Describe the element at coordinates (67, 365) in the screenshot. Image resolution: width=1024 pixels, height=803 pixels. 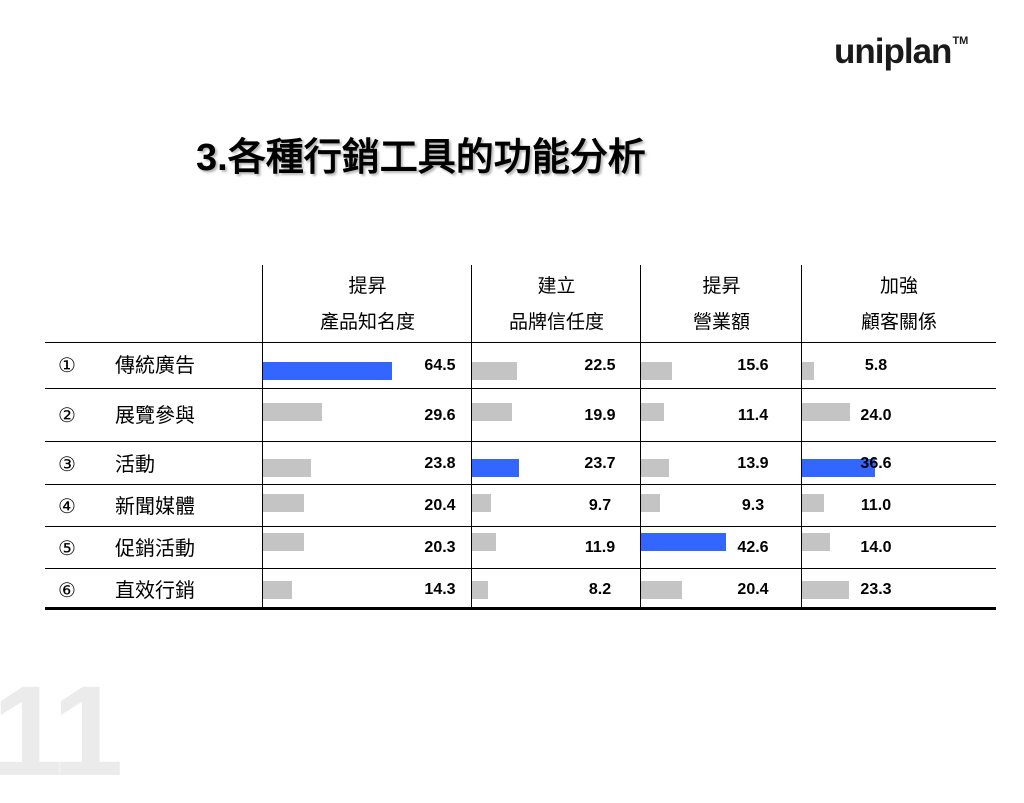
I see `row-number: ①` at that location.